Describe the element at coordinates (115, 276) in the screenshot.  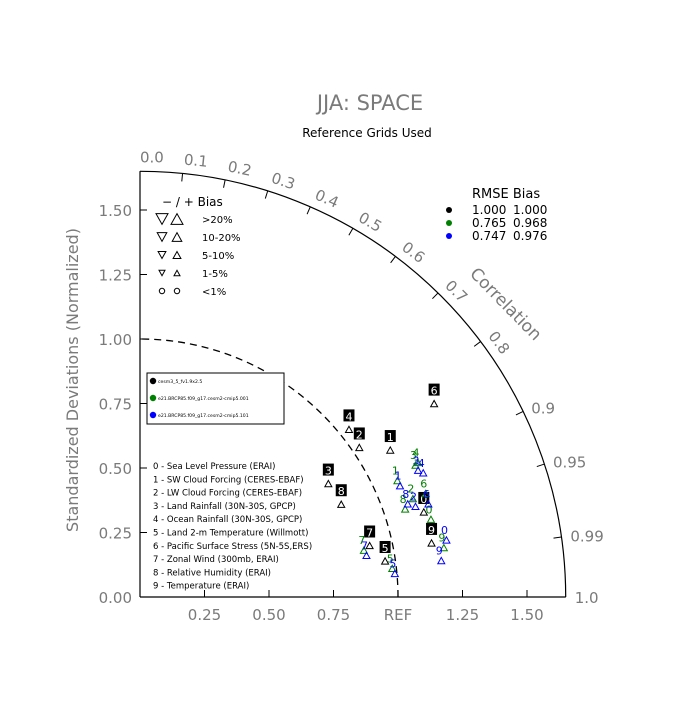
I see `y-tick-label: 1.25` at that location.